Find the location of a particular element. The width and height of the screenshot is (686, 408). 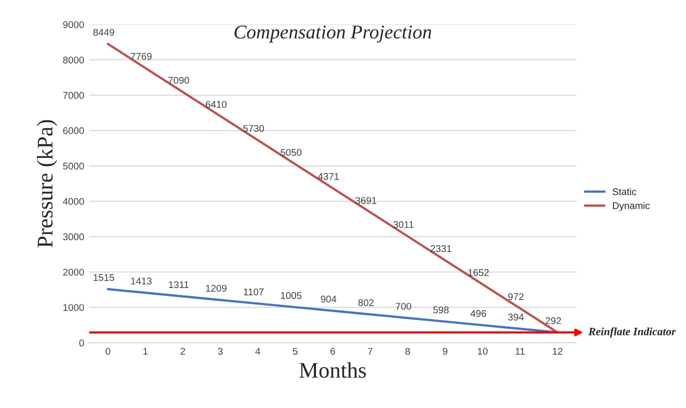

x-tick-label: 3 is located at coordinates (220, 351).